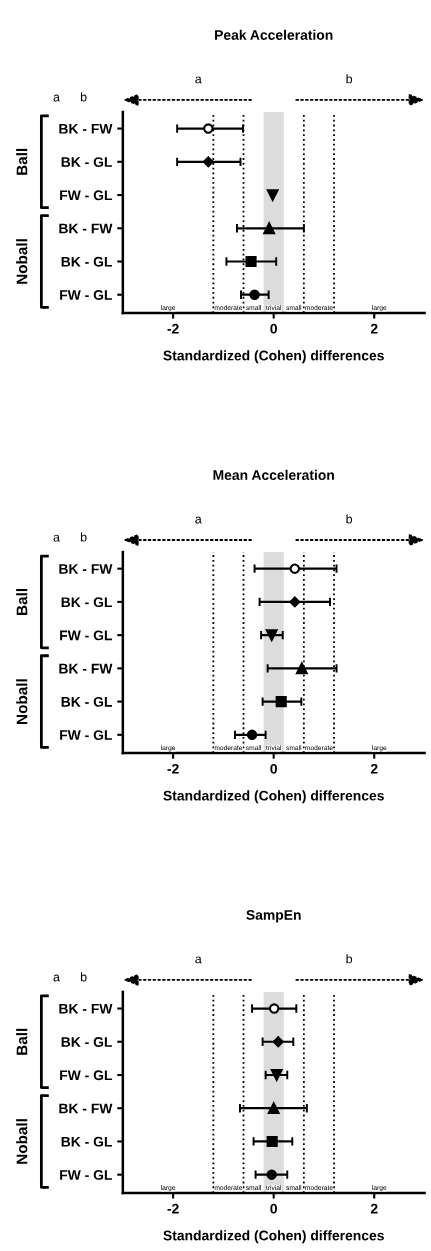 Image resolution: width=431 pixels, height=1251 pixels. I want to click on chart-title: SampEn, so click(273, 916).